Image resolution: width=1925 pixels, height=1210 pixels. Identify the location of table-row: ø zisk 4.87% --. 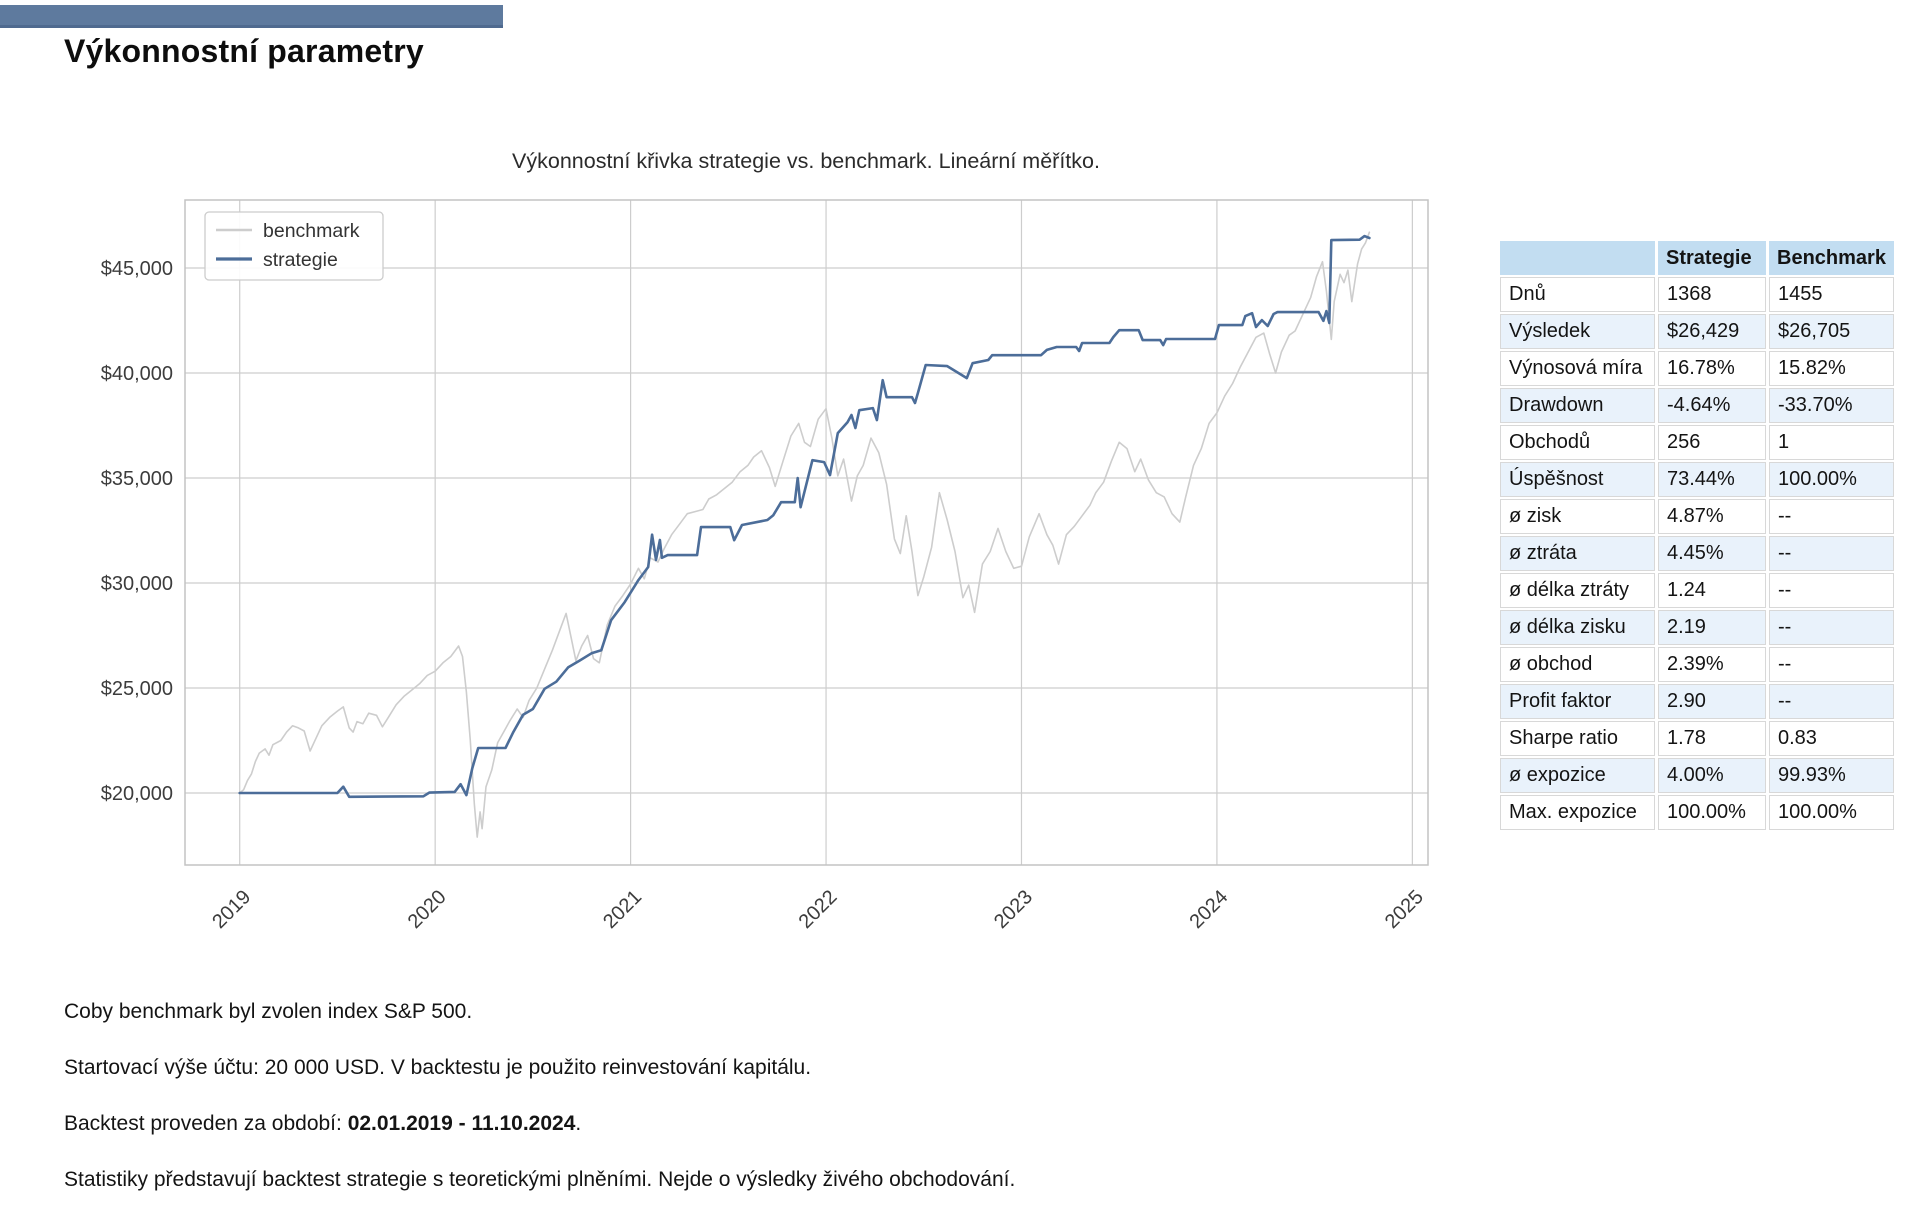
(1697, 516).